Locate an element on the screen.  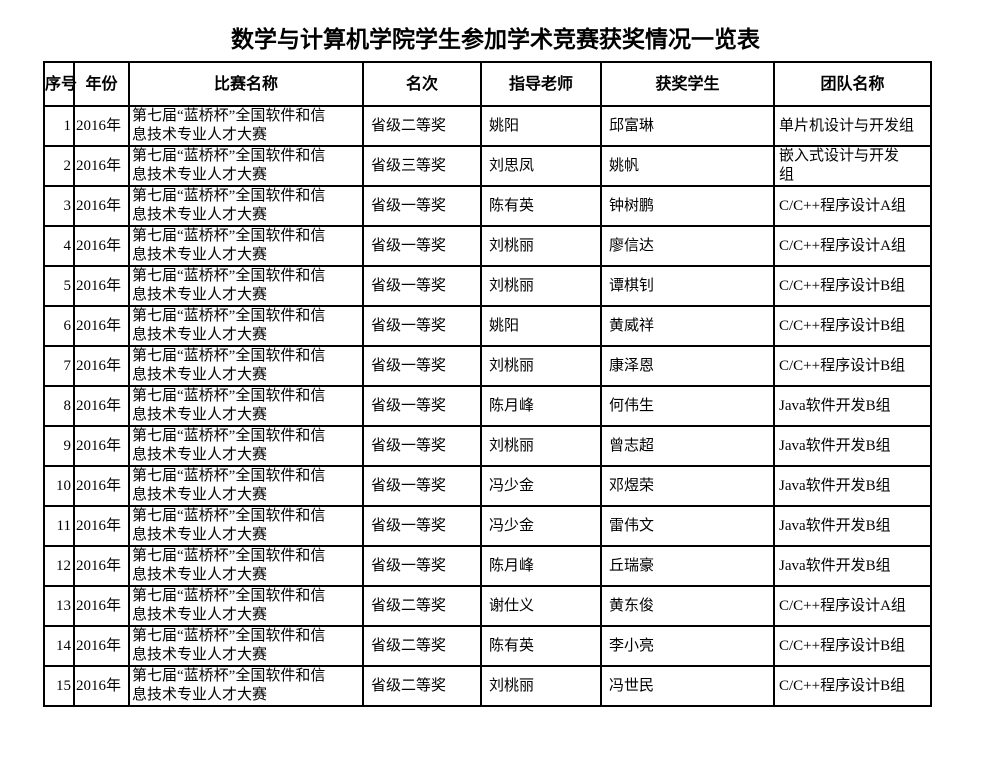
cell-student: 邓煜荣 is located at coordinates (687, 486).